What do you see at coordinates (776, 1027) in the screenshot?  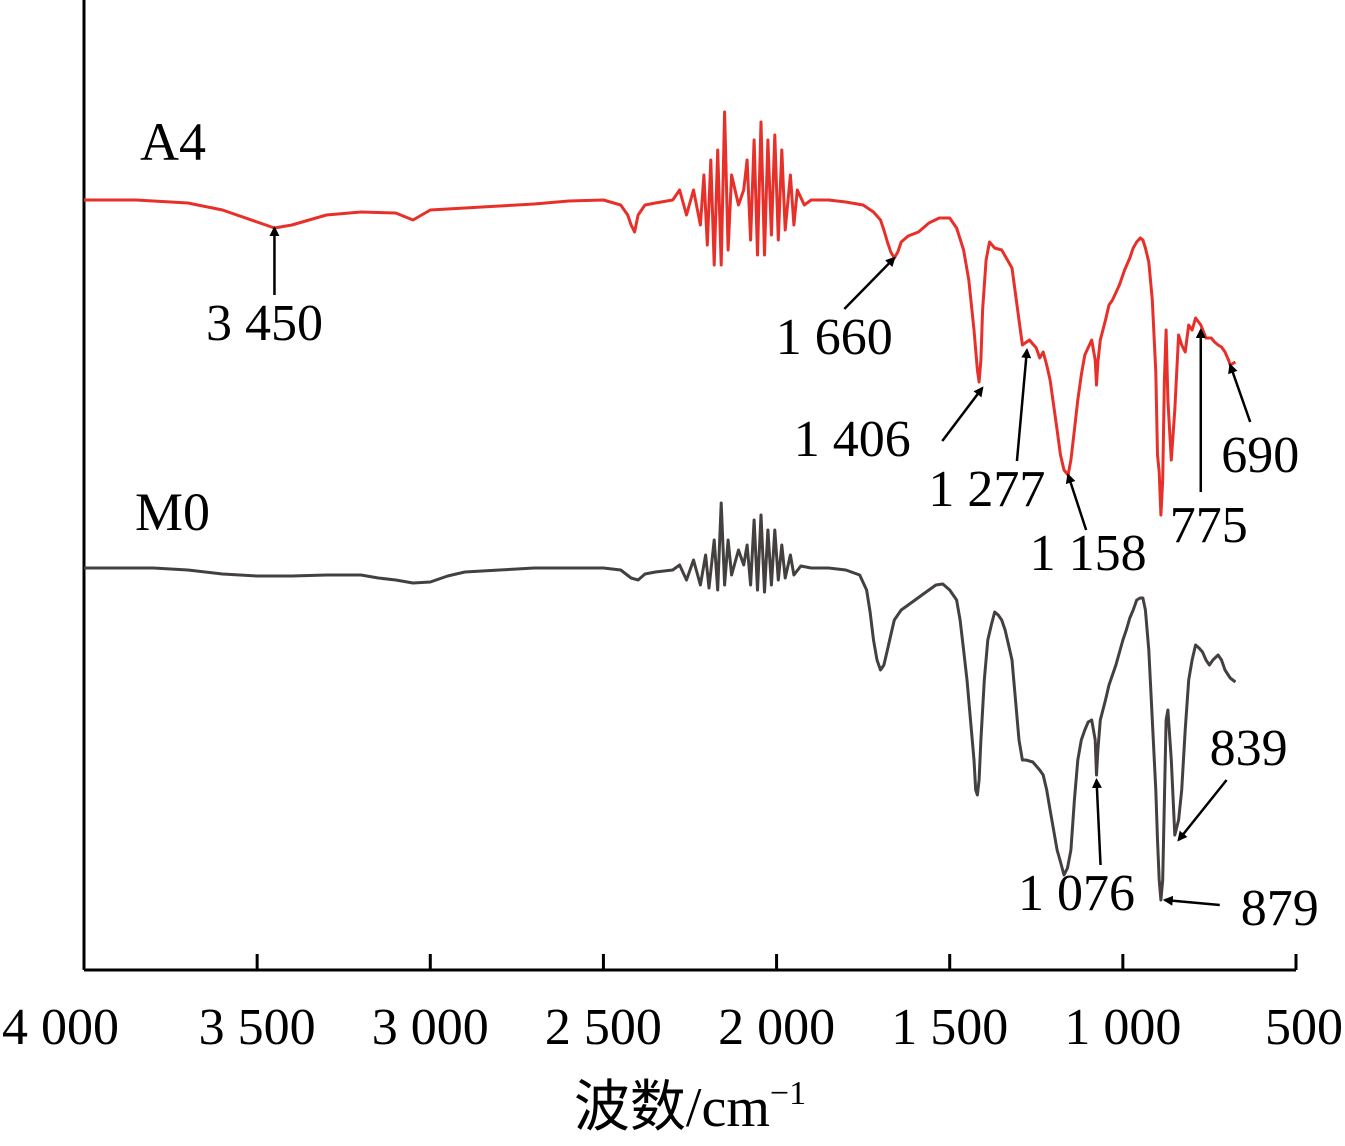 I see `x-tick-label: 2 000` at bounding box center [776, 1027].